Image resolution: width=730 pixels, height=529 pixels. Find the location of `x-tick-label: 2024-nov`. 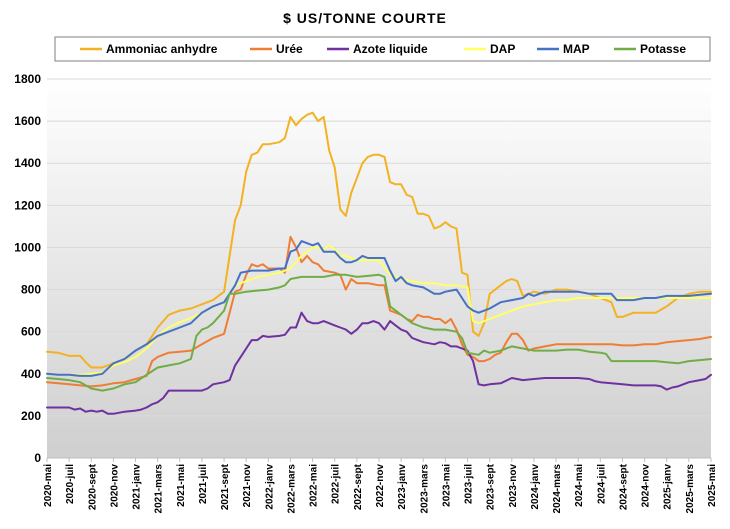

x-tick-label: 2024-nov is located at coordinates (646, 486).